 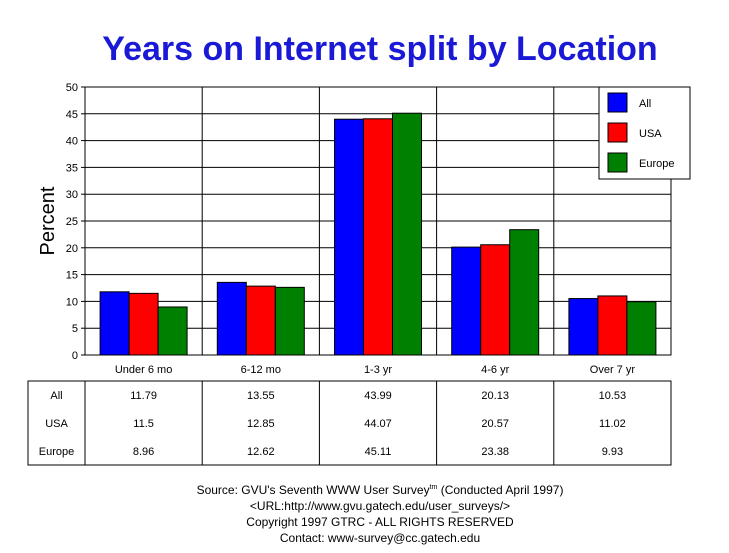 I want to click on x-tick-label: 4-6 yr, so click(x=495, y=370).